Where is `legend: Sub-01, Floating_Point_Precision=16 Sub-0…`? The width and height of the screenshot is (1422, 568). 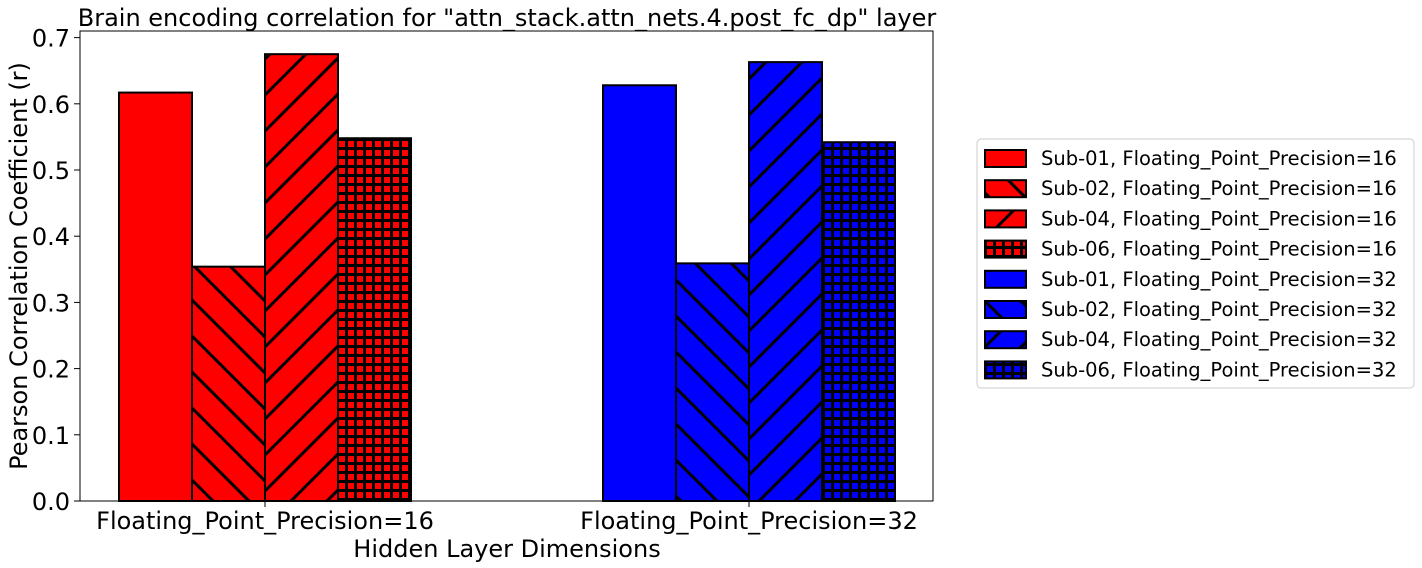 legend: Sub-01, Floating_Point_Precision=16 Sub-0… is located at coordinates (1195, 263).